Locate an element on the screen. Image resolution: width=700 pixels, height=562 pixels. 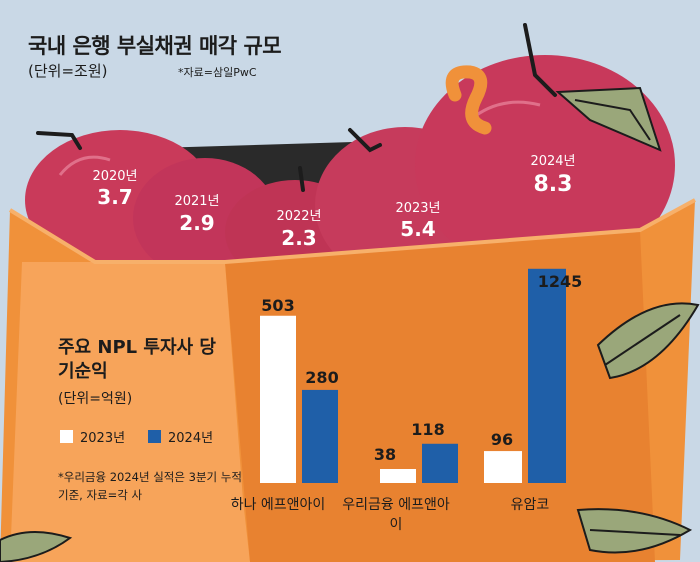
chart-unit: (단위=조원) is located at coordinates (68, 71).